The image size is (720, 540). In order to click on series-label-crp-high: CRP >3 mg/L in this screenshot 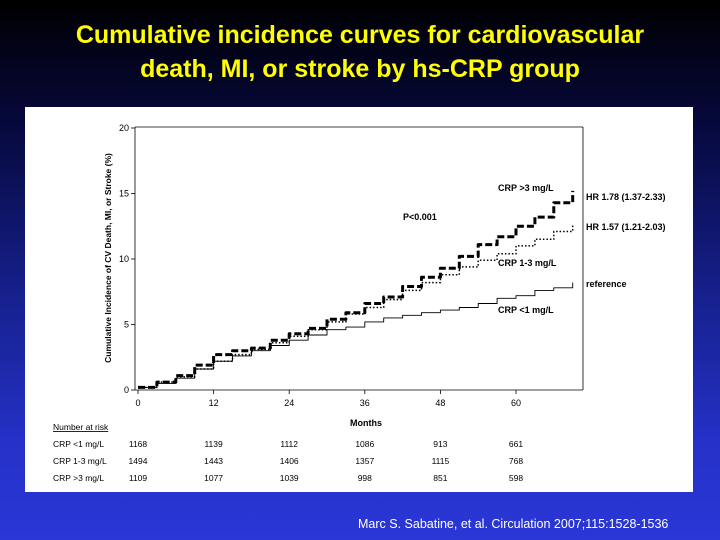, I will do `click(526, 188)`.